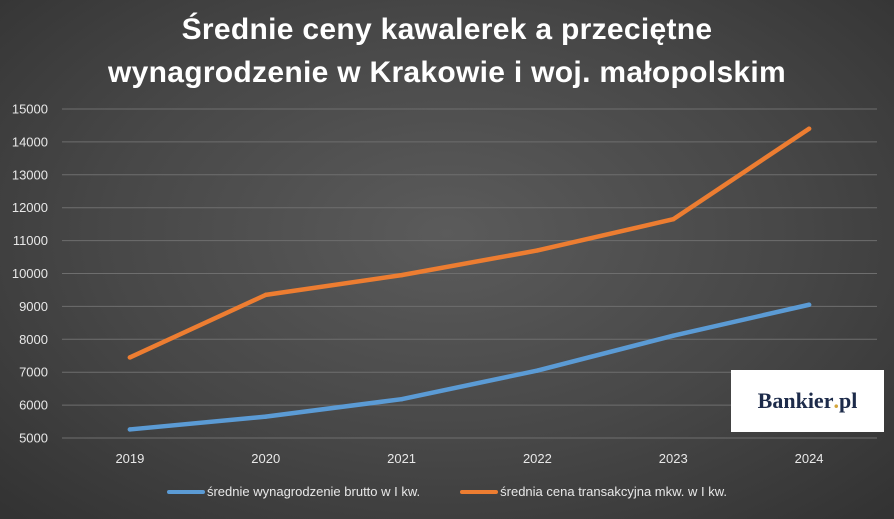 This screenshot has height=519, width=894. What do you see at coordinates (614, 491) in the screenshot?
I see `legend-label-price: średnia cena transakcyjna mkw. w I kw.` at bounding box center [614, 491].